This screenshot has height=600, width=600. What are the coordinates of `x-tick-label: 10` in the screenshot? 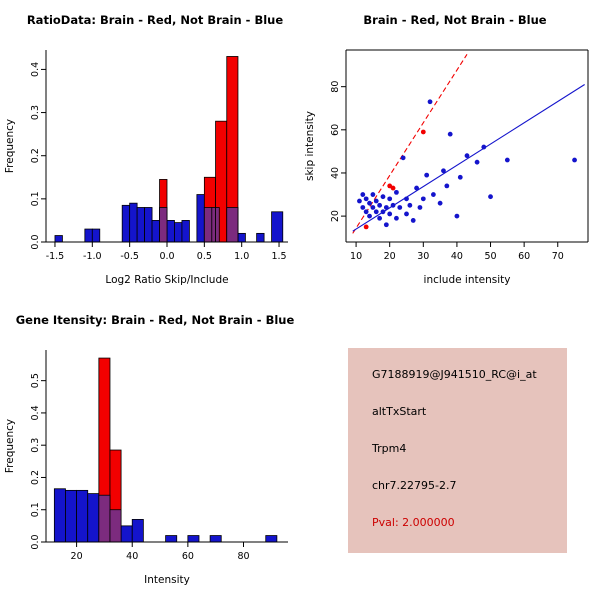 It's located at (356, 256).